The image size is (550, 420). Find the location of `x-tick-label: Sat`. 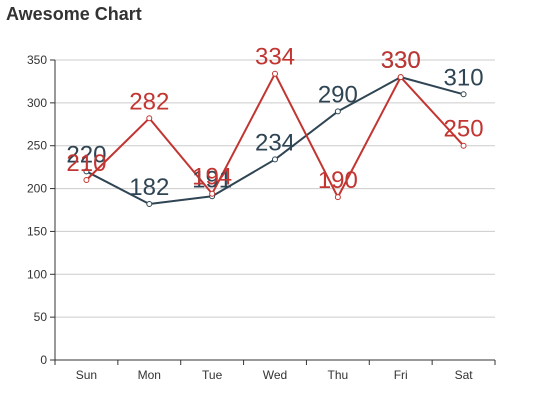

x-tick-label: Sat is located at coordinates (464, 375).